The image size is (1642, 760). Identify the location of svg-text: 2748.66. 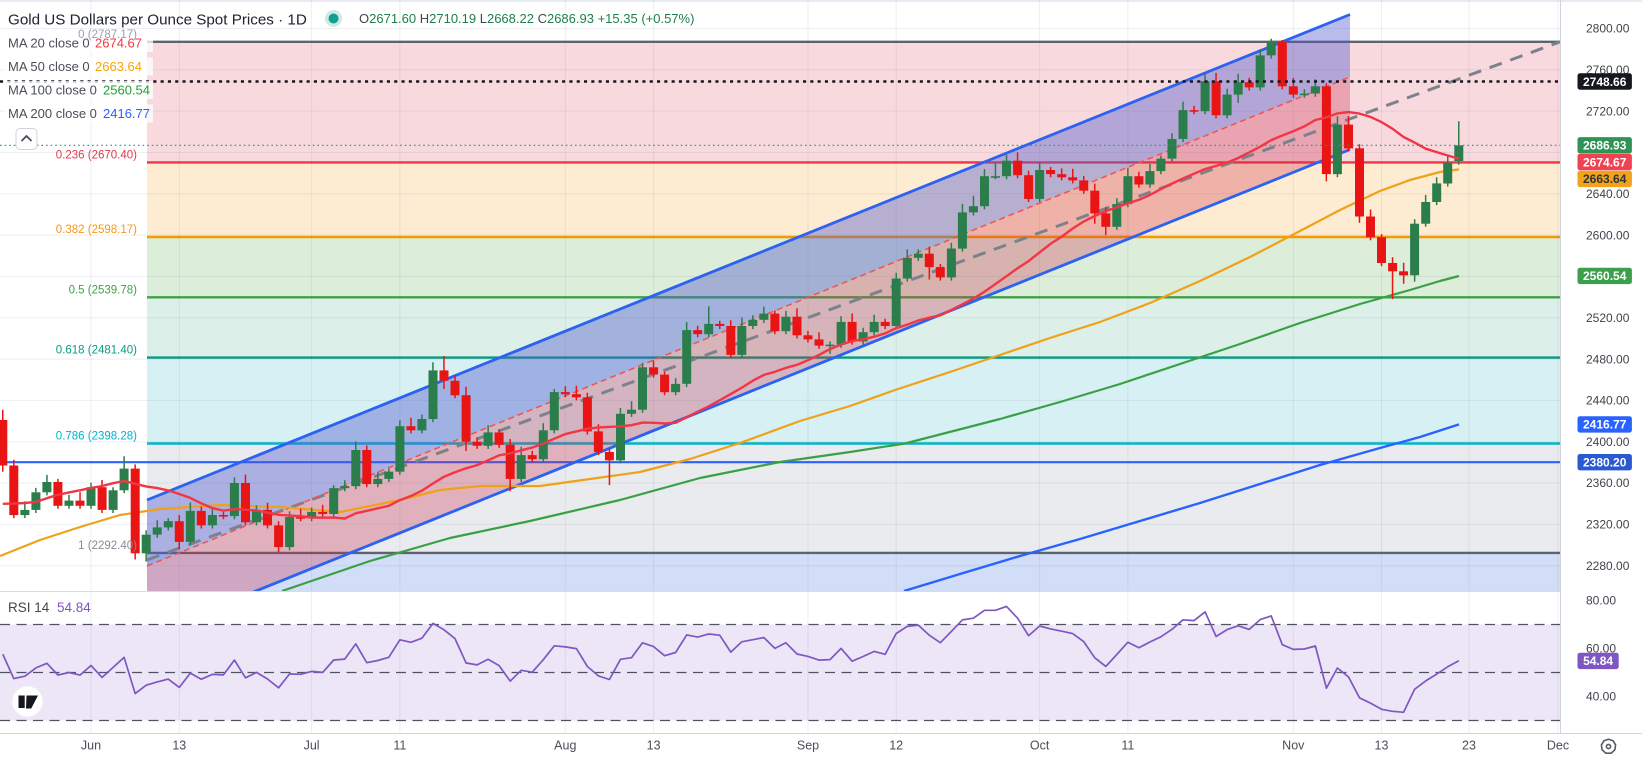
(1605, 82).